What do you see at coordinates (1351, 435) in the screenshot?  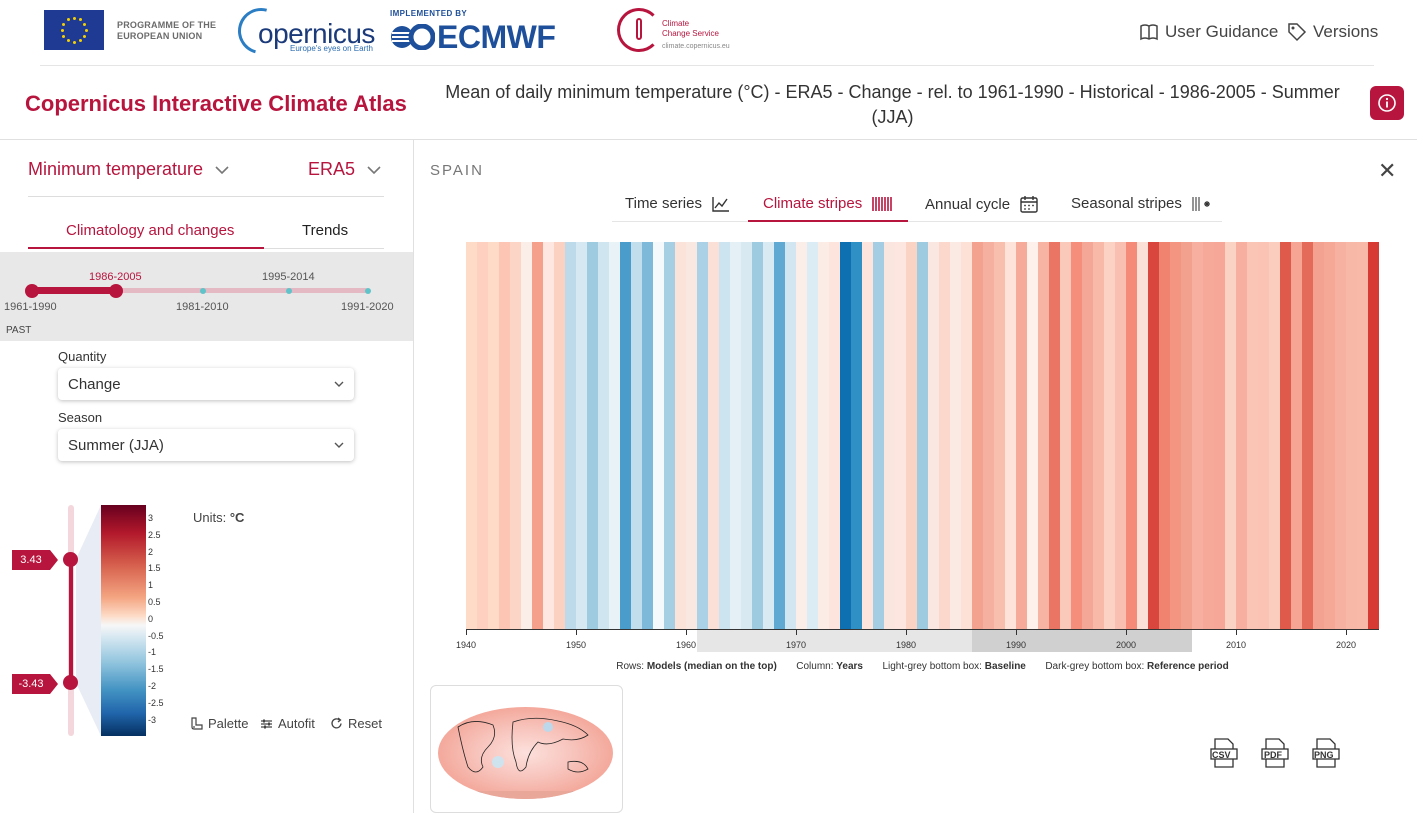 I see `stripe-year-2020` at bounding box center [1351, 435].